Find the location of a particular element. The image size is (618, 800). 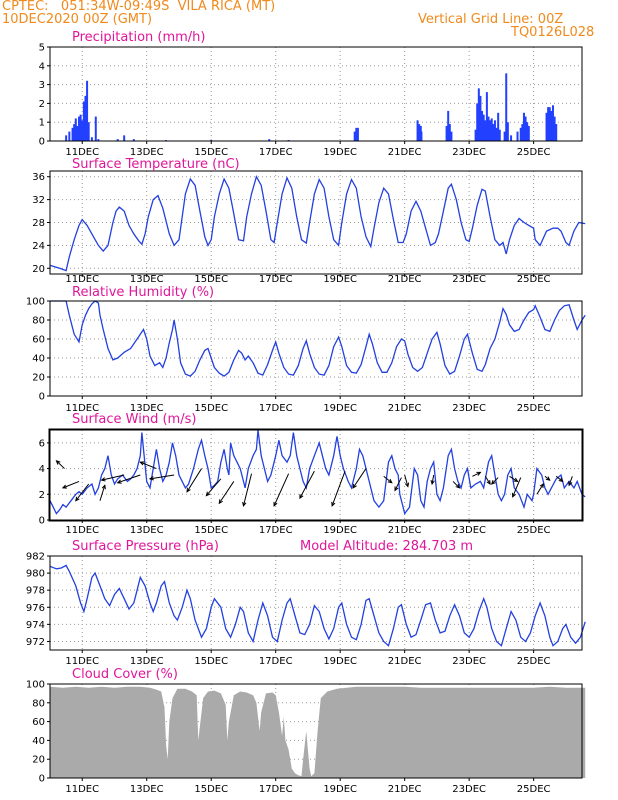

cloud-area is located at coordinates (318, 732).